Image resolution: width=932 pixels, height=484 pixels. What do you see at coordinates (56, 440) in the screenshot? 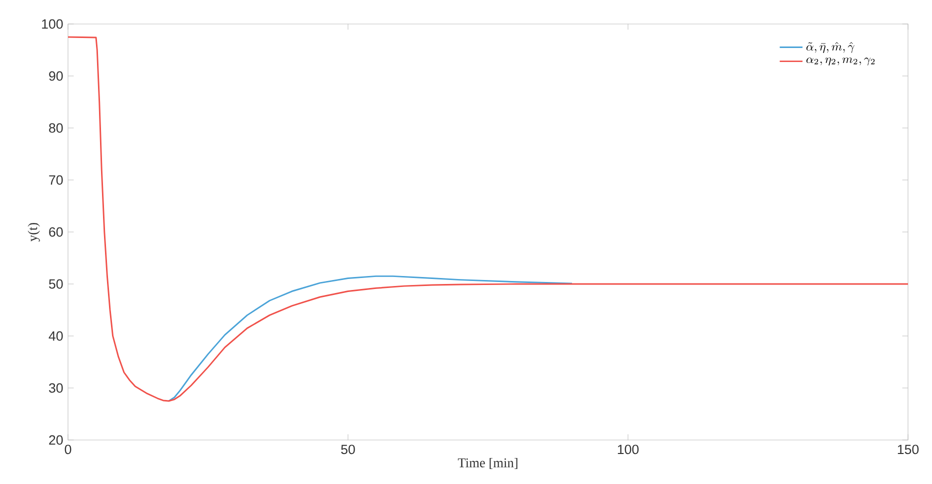
I see `y-tick-label: 20` at bounding box center [56, 440].